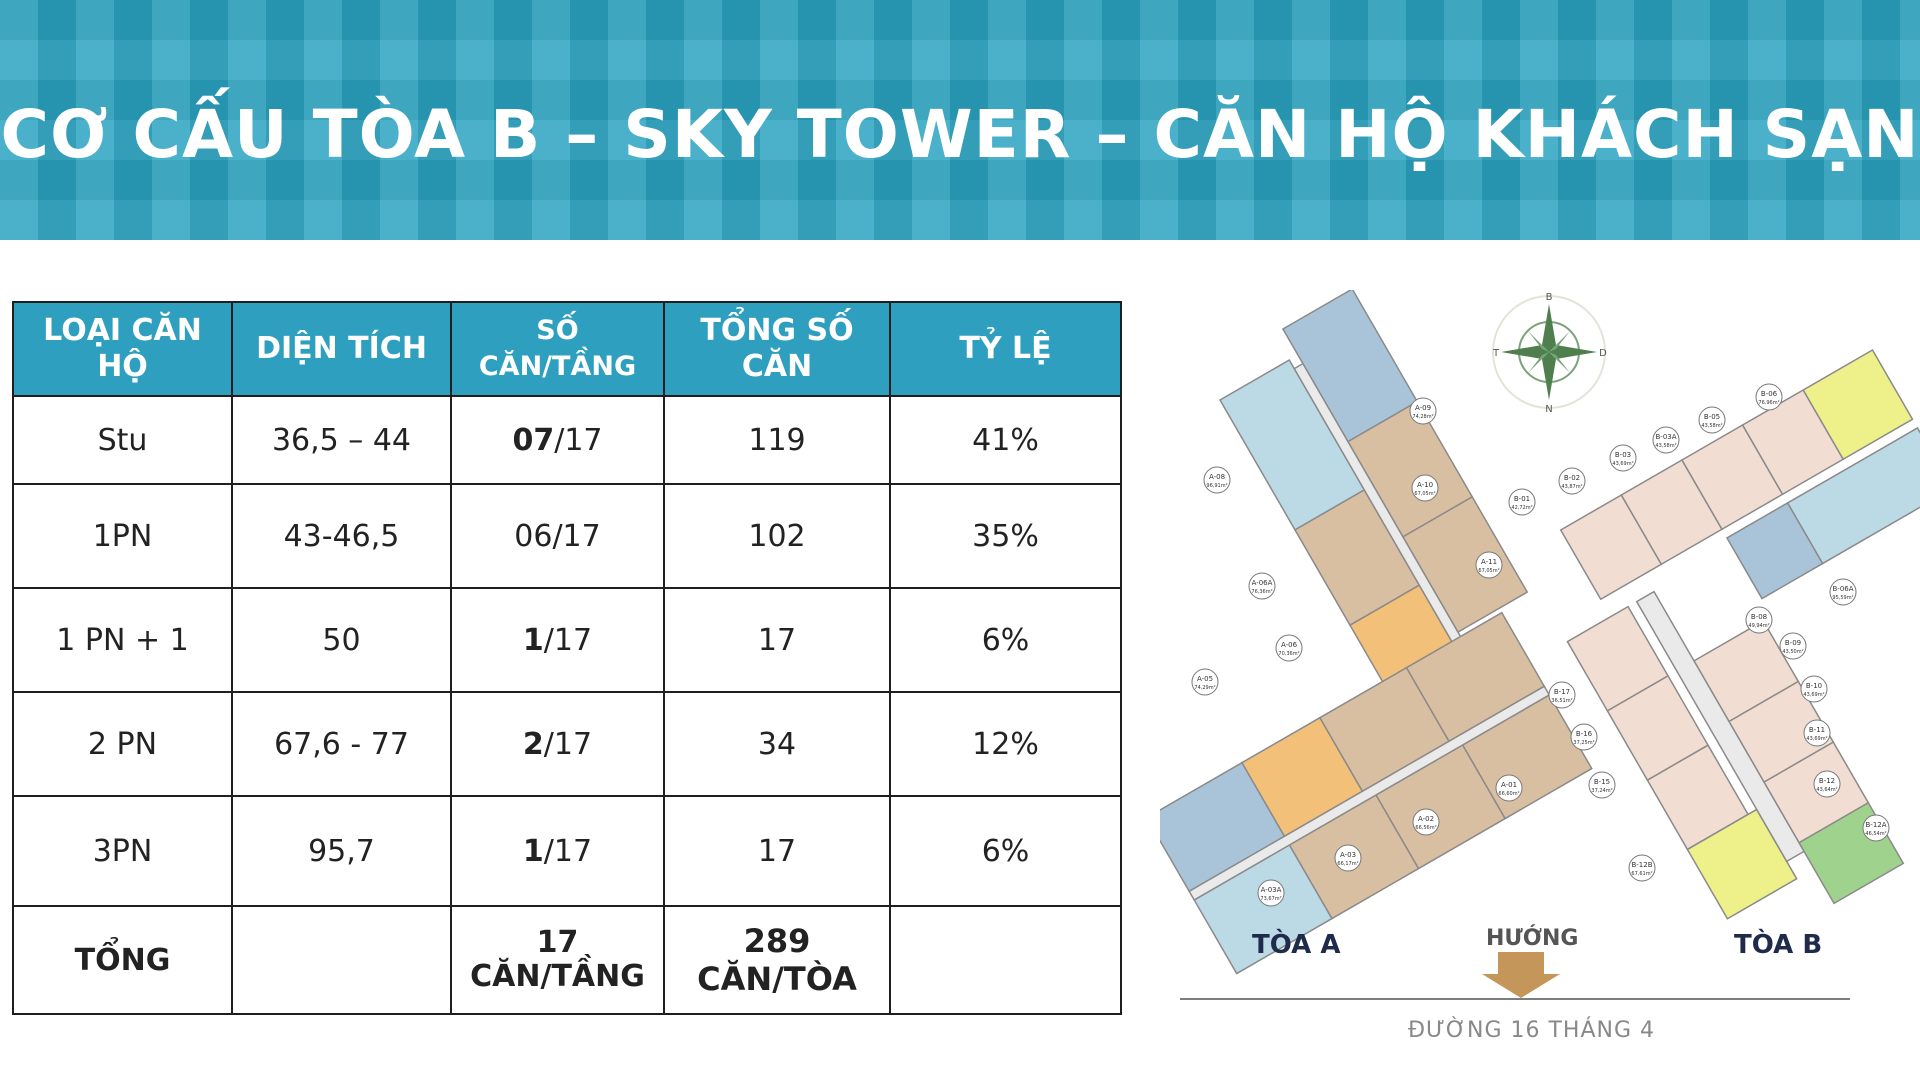 The height and width of the screenshot is (1080, 1920). What do you see at coordinates (1602, 782) in the screenshot?
I see `svg-text: B-15` at bounding box center [1602, 782].